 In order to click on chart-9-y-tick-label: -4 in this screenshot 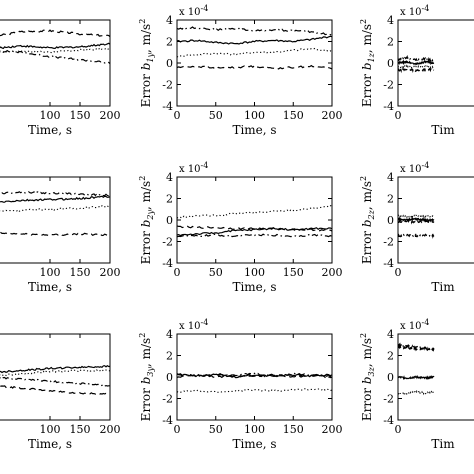, I will do `click(388, 420)`.